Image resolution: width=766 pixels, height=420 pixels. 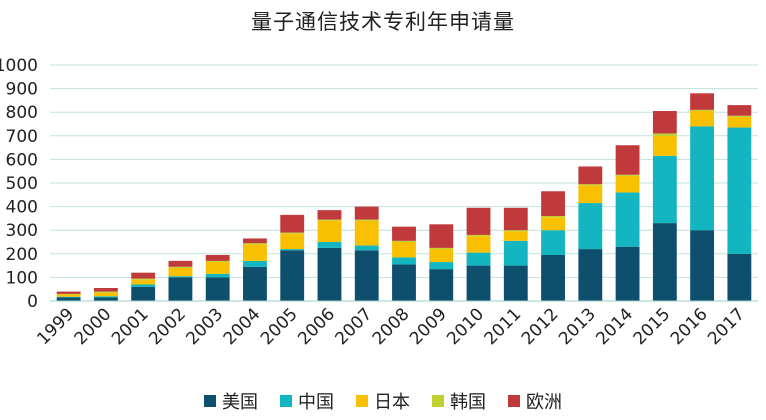 I want to click on legend-item: 韩国, so click(x=459, y=401).